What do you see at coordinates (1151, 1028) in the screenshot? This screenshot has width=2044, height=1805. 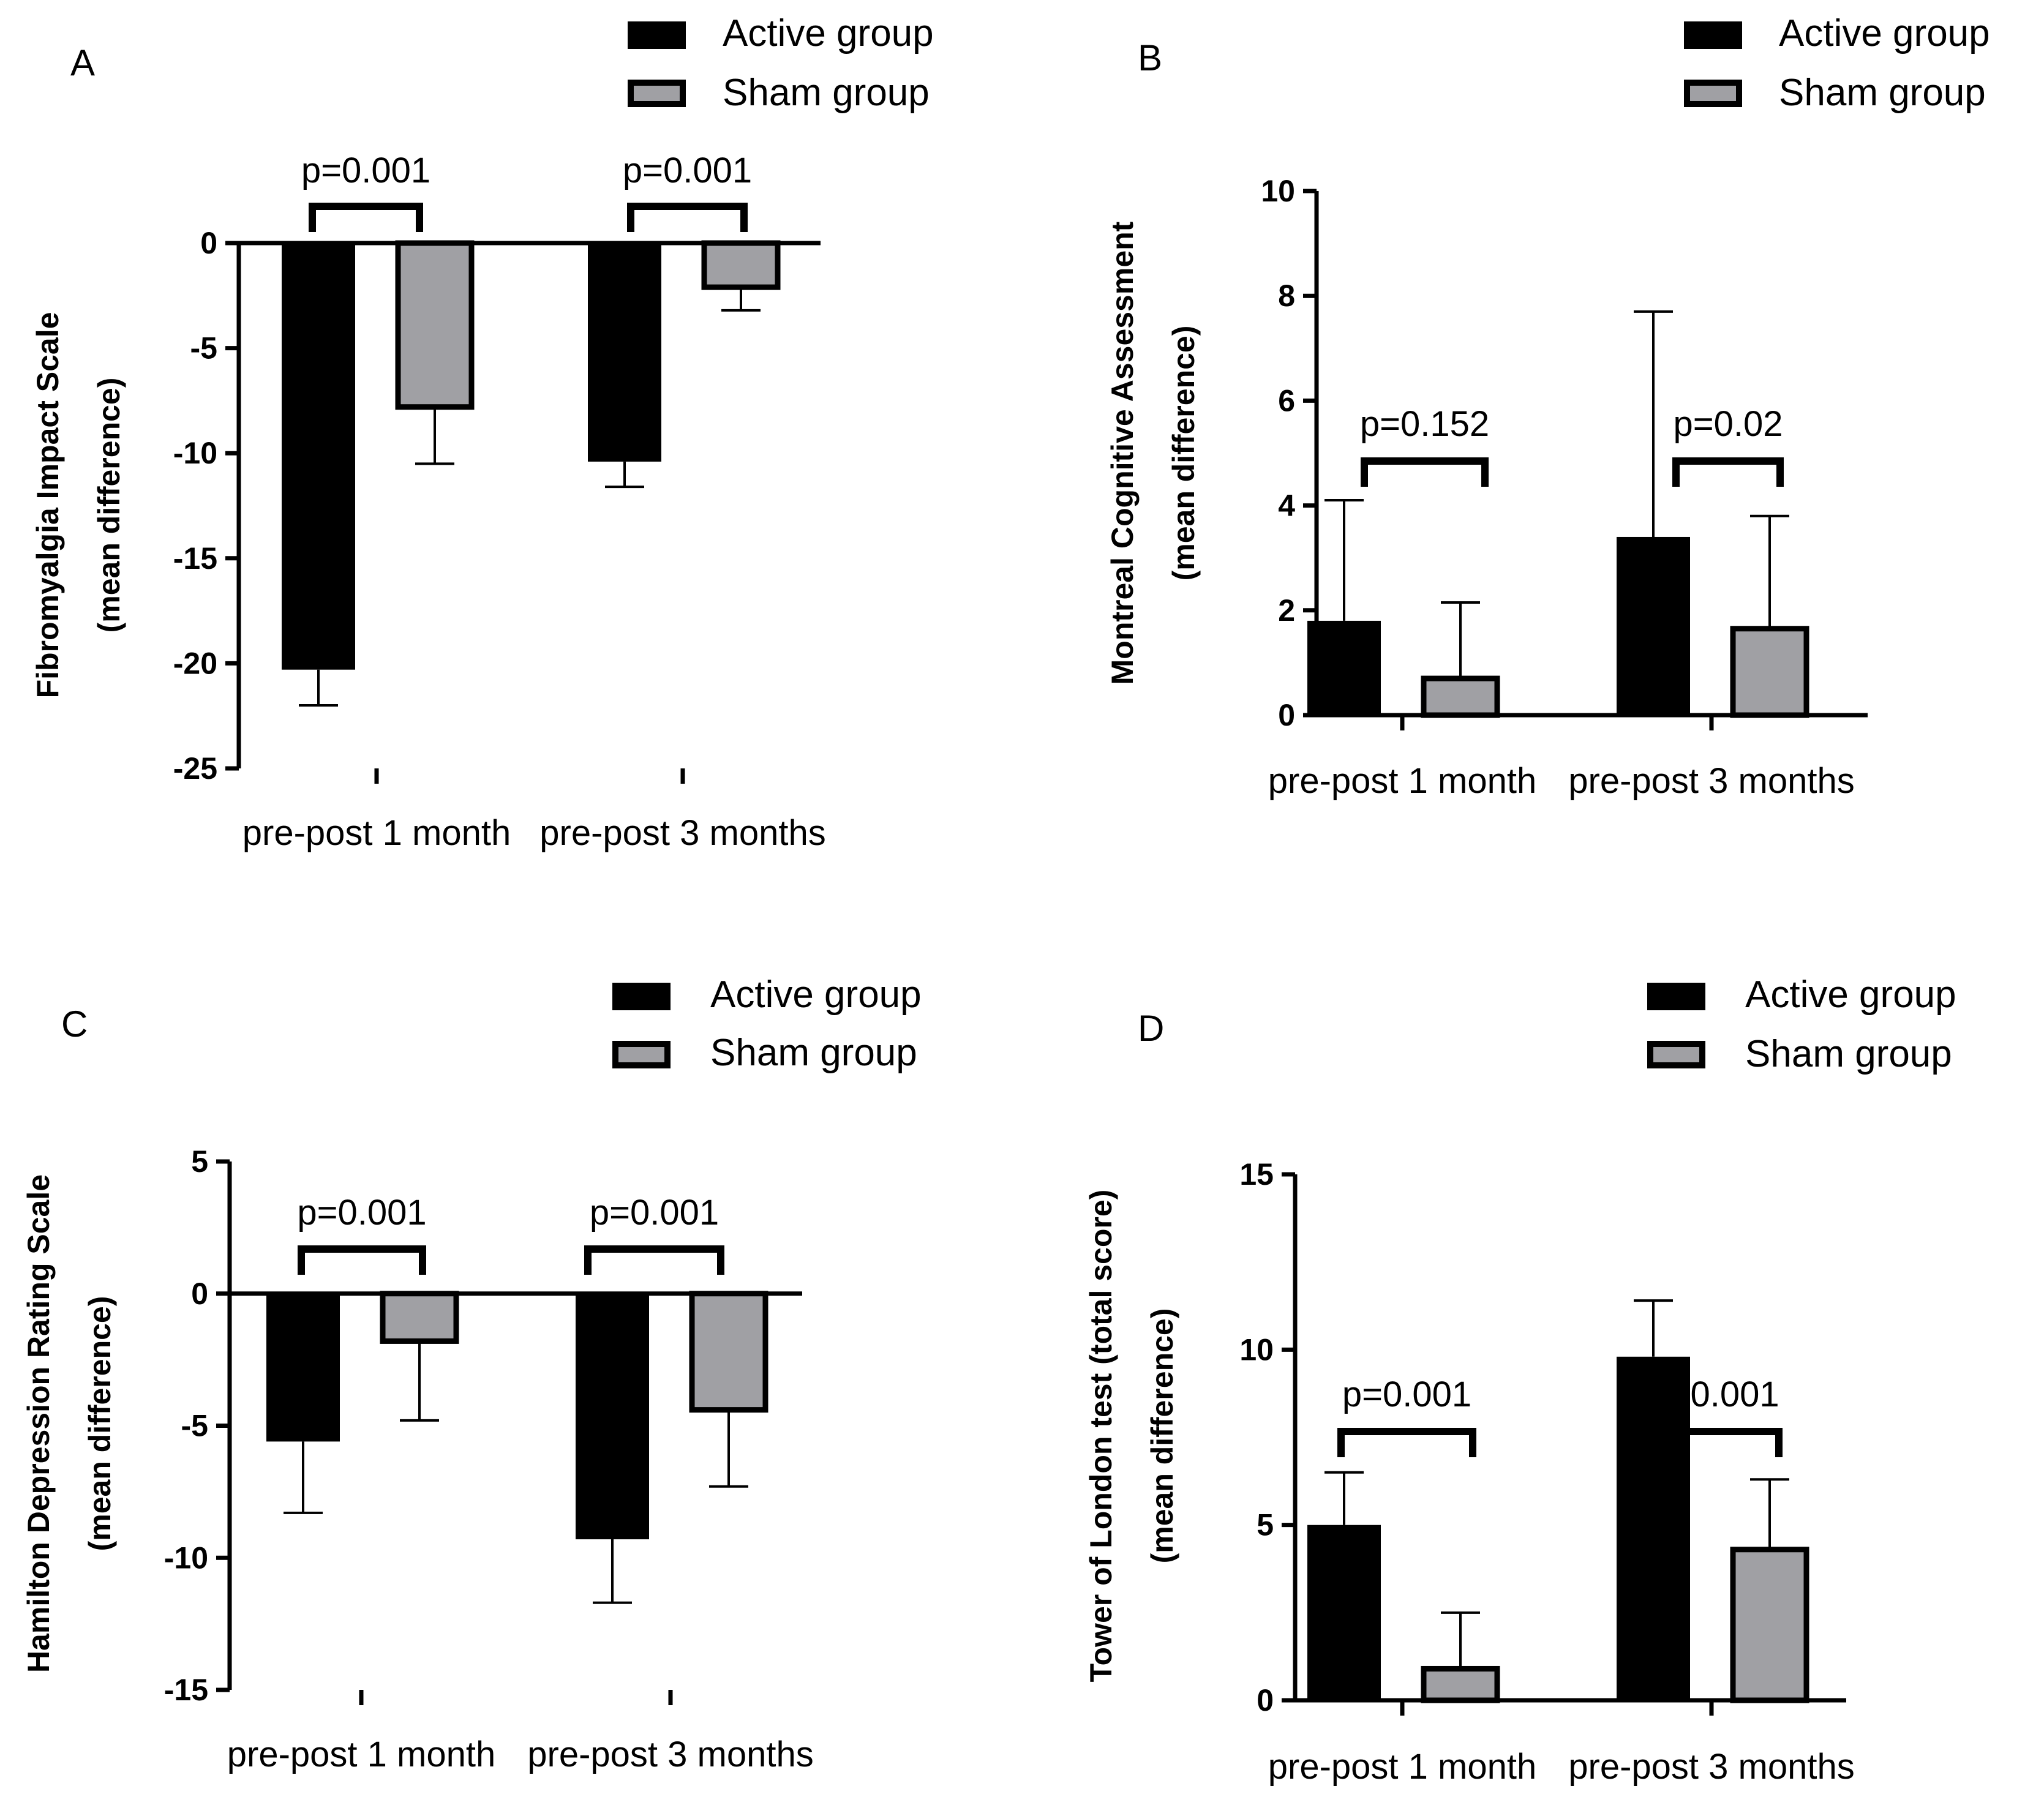 I see `panel-letter: D` at bounding box center [1151, 1028].